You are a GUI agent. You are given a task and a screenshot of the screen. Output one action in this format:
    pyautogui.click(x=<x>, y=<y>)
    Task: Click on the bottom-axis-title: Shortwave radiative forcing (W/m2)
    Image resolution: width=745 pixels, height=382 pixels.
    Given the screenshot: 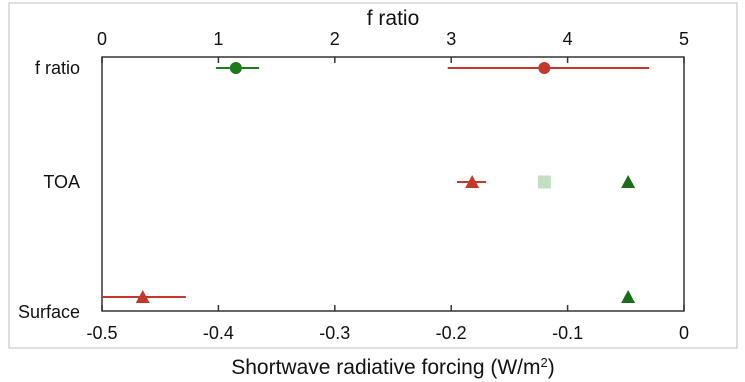 What is the action you would take?
    pyautogui.click(x=393, y=367)
    